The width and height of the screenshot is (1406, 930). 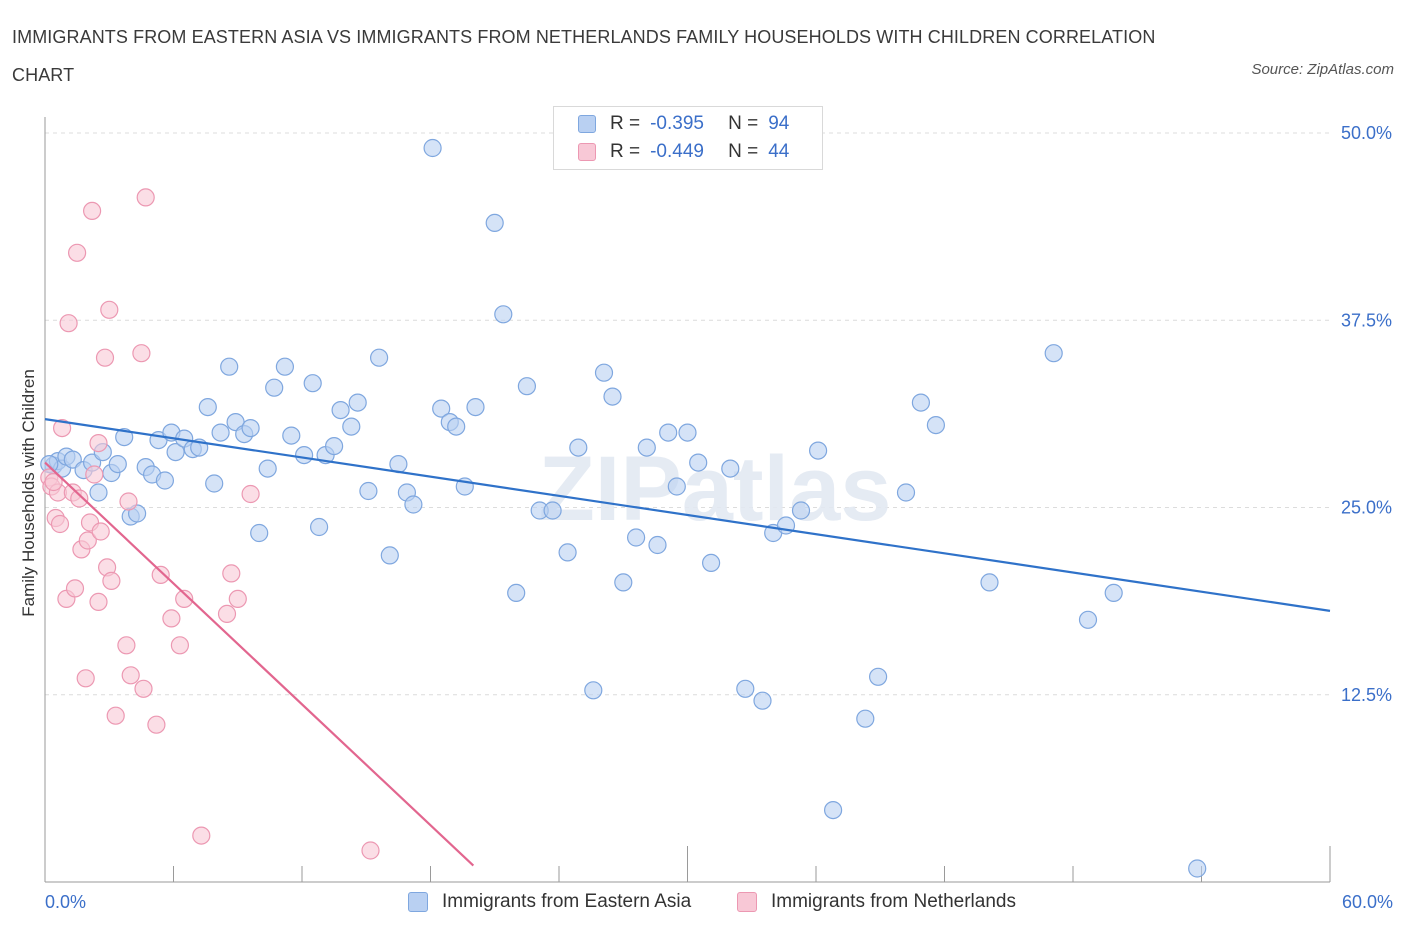 What do you see at coordinates (587, 124) in the screenshot?
I see `blue-swatch` at bounding box center [587, 124].